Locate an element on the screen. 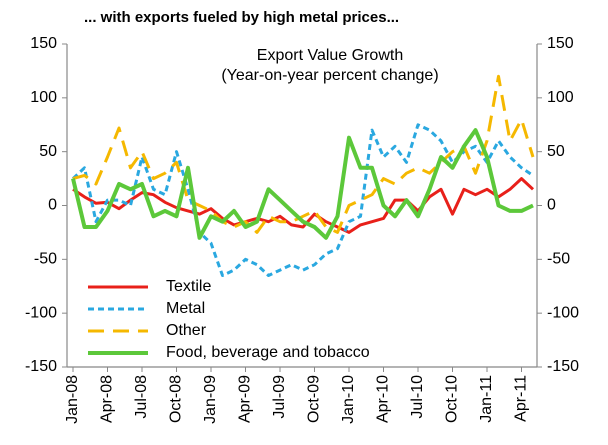  y2-tick-label: 150 is located at coordinates (560, 43).